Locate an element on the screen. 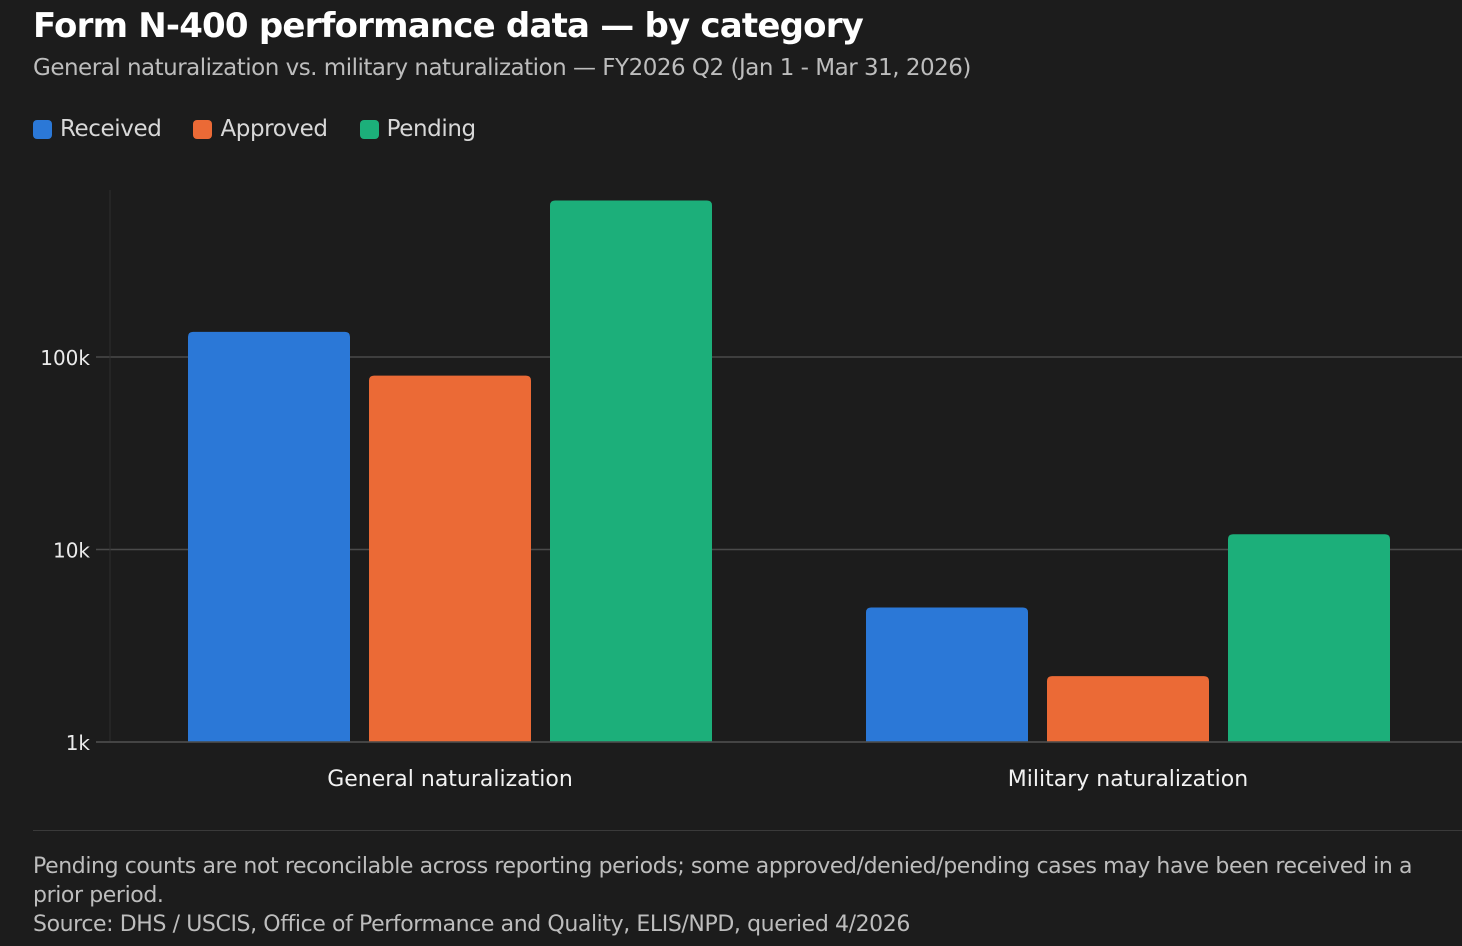  x-category-label: Military naturalization is located at coordinates (1128, 779).